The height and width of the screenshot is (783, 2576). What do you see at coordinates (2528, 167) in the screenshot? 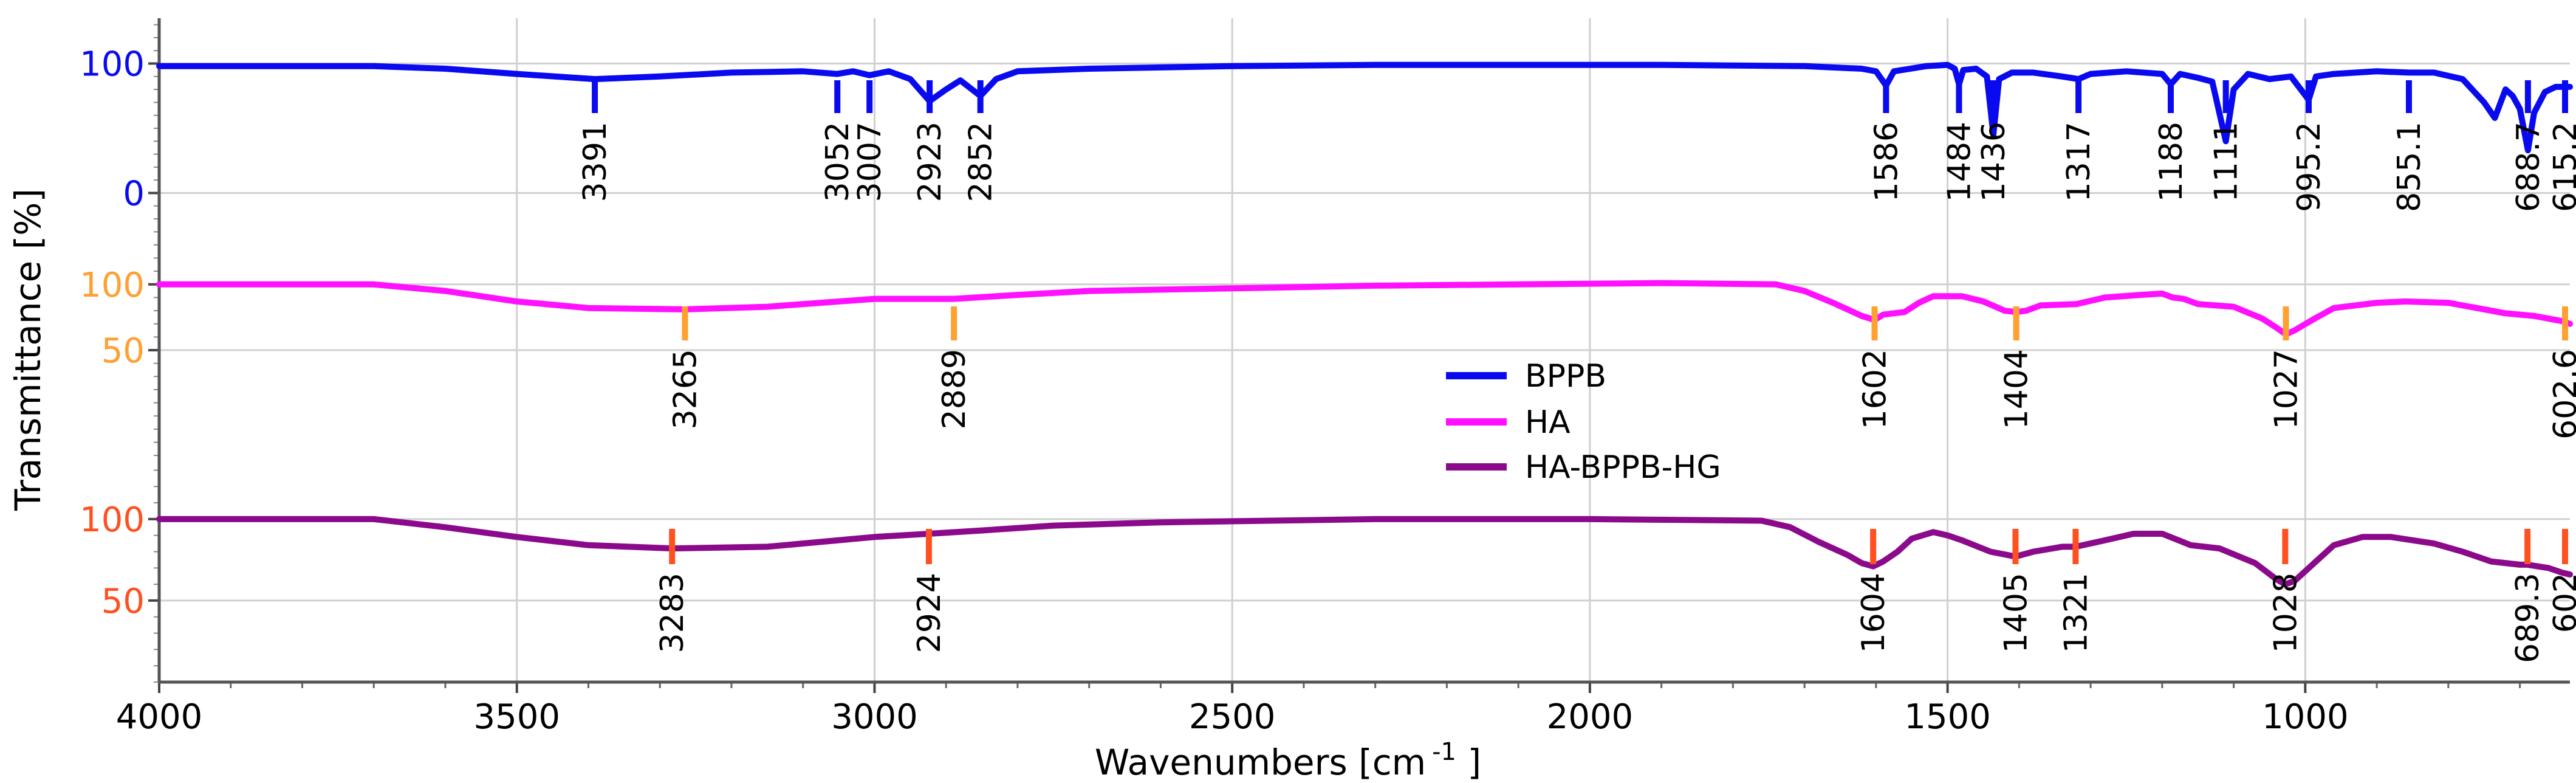
I see `peak-label: 688.7` at bounding box center [2528, 167].